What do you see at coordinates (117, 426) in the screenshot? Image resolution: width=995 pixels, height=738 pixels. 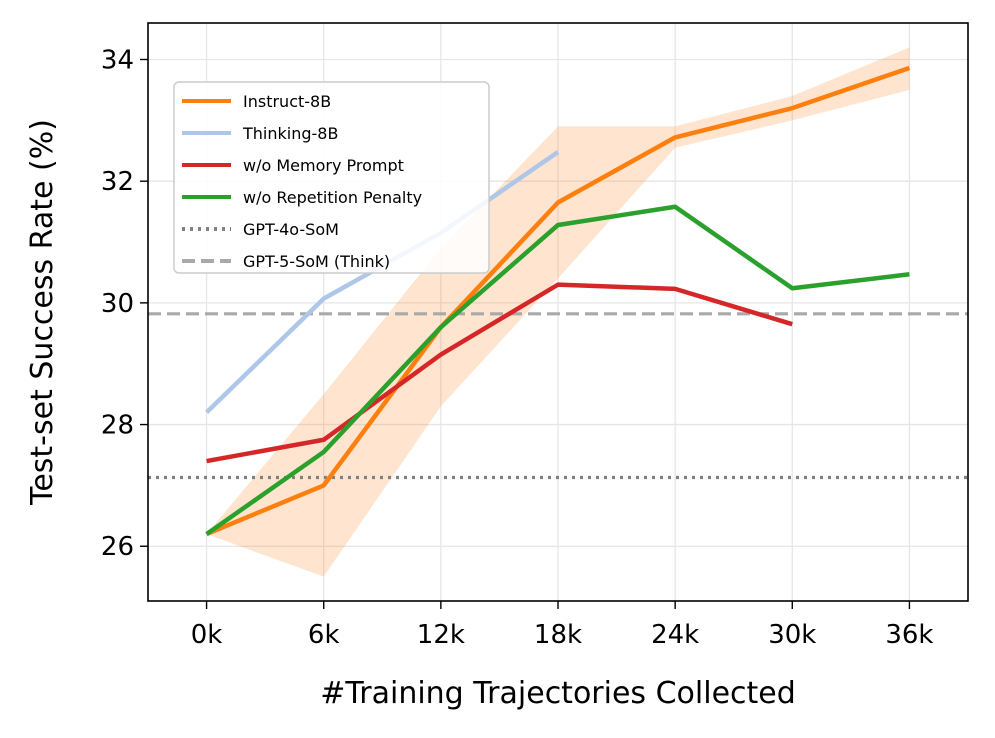 I see `y-tick-label: 28` at bounding box center [117, 426].